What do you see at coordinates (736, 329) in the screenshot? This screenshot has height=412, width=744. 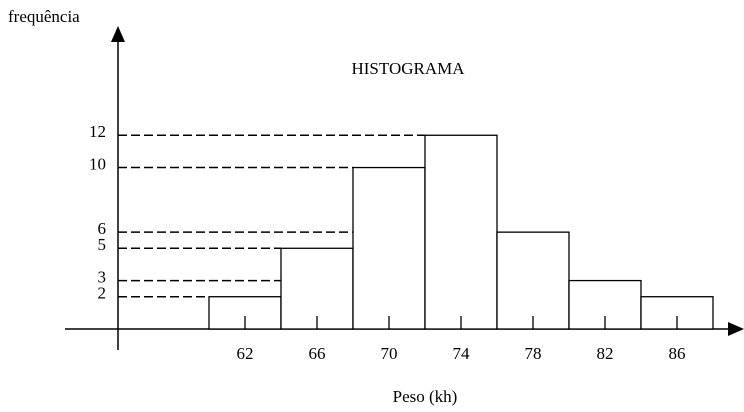 I see `x-arrow` at bounding box center [736, 329].